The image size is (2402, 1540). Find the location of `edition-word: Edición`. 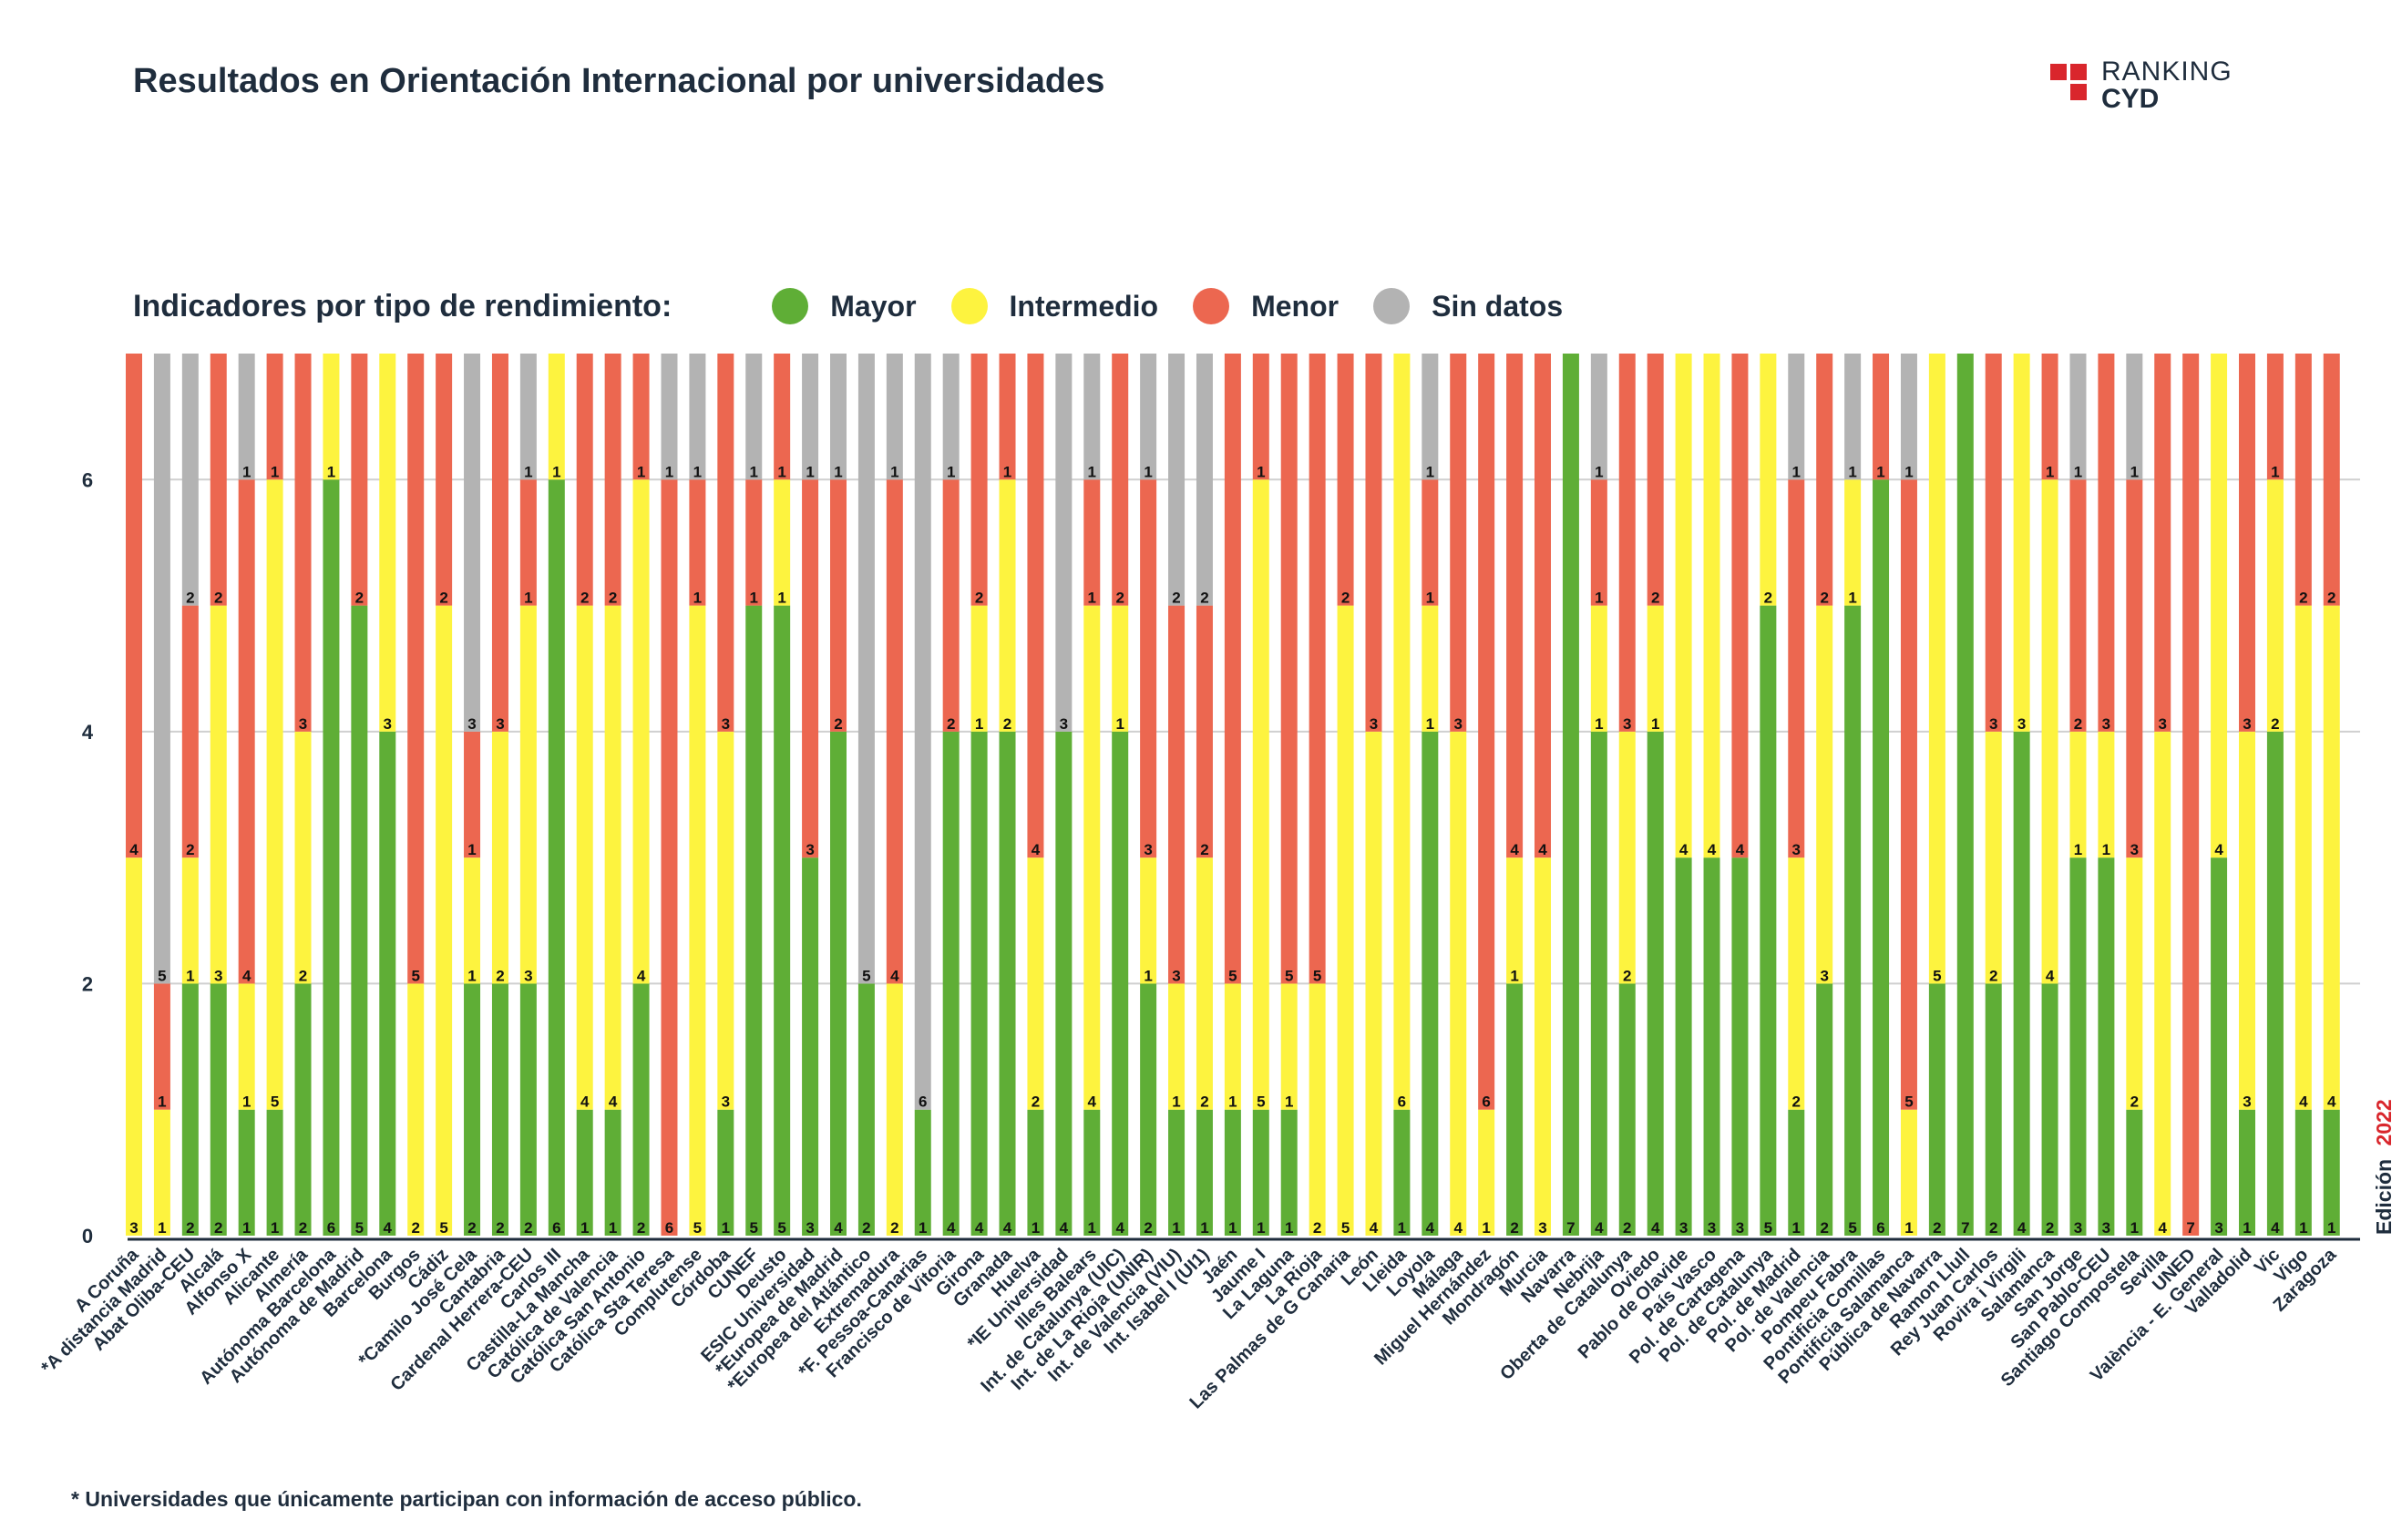

edition-word: Edición is located at coordinates (2384, 1197).